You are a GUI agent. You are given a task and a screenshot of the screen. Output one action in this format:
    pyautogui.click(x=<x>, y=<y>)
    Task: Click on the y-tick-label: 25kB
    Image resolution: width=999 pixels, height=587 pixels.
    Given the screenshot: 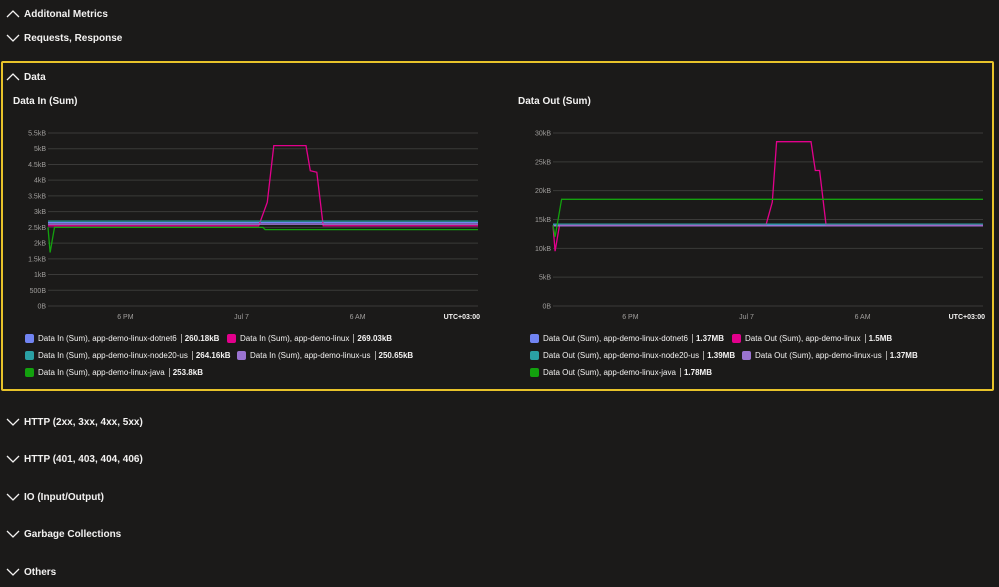 What is the action you would take?
    pyautogui.click(x=543, y=162)
    